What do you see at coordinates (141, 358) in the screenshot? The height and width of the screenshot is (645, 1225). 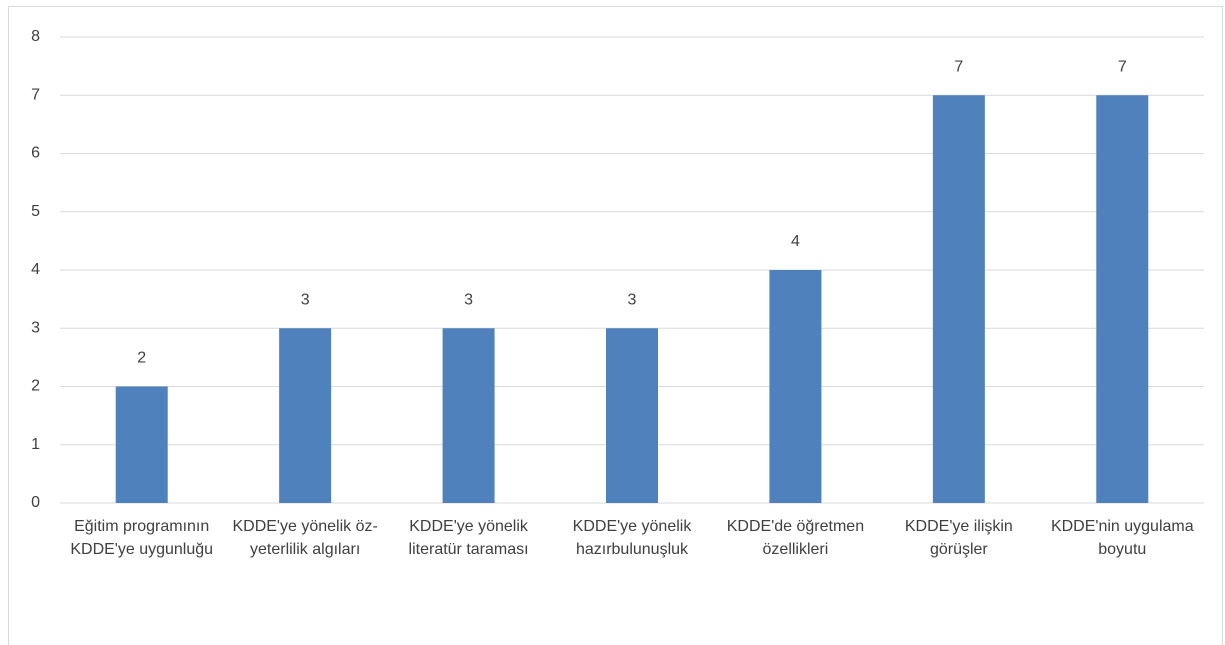 I see `data-label: 2` at bounding box center [141, 358].